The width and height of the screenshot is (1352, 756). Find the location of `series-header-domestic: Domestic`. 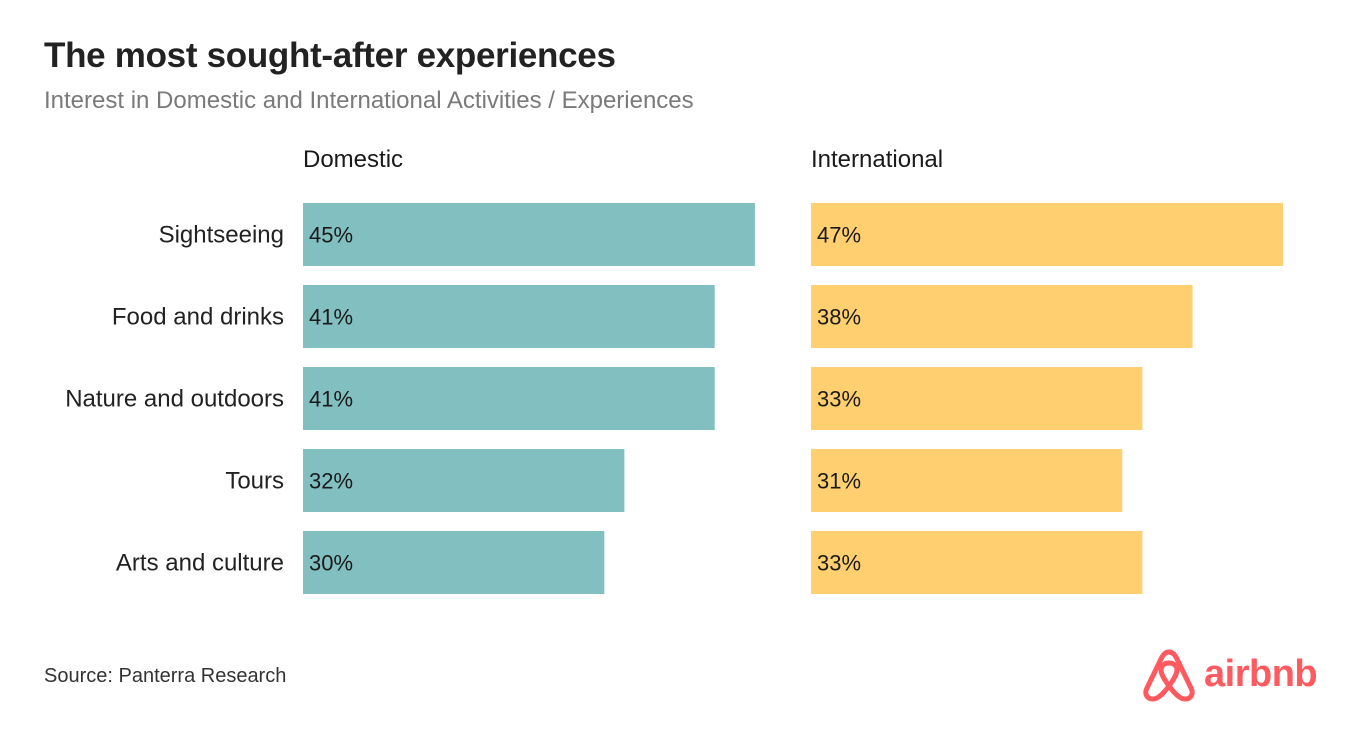

series-header-domestic: Domestic is located at coordinates (353, 159).